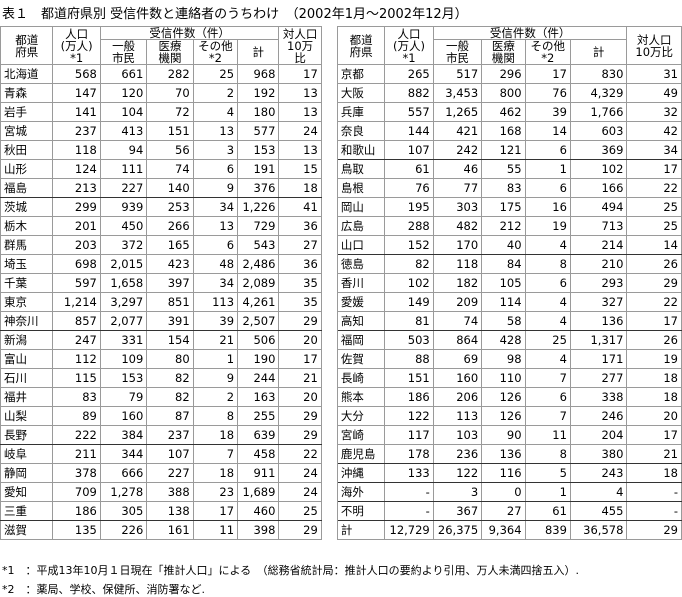  What do you see at coordinates (76, 131) in the screenshot?
I see `number-cell: 237` at bounding box center [76, 131].